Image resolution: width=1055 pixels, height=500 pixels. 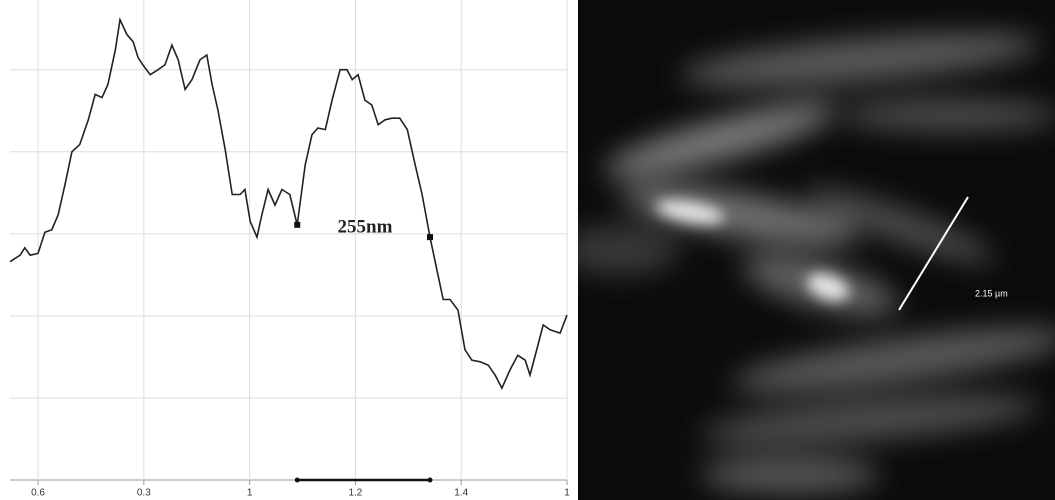 What do you see at coordinates (144, 493) in the screenshot?
I see `x-tick-label: 0.3` at bounding box center [144, 493].